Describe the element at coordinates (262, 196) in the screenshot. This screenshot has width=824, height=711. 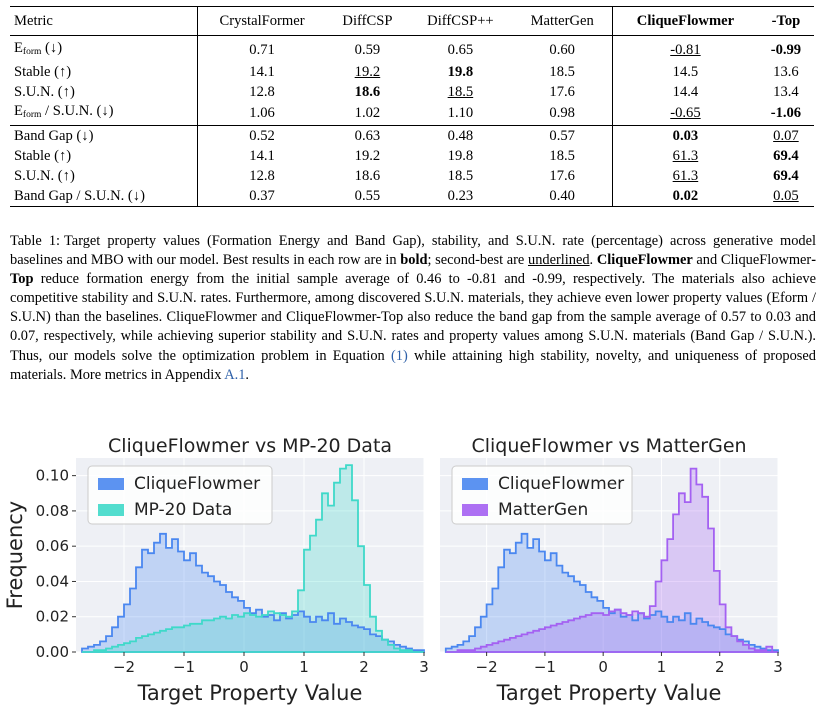
I see `table-cell: 0.37` at that location.